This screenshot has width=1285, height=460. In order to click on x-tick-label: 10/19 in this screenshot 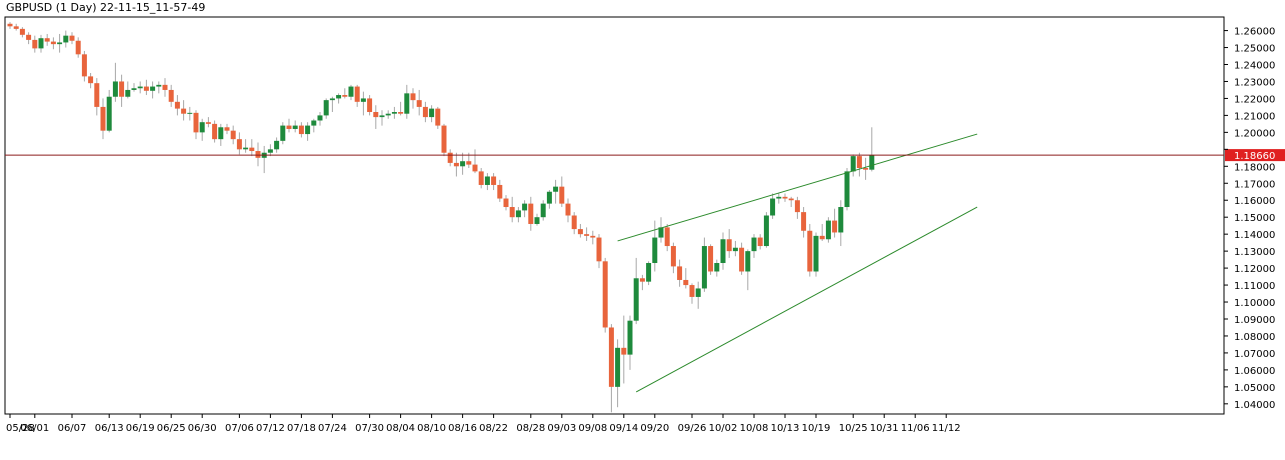, I will do `click(816, 428)`.